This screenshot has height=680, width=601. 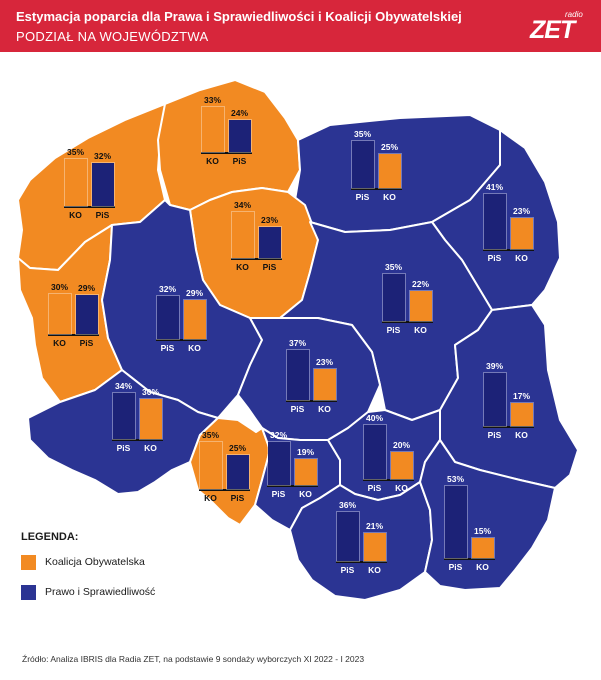 I want to click on logo-radio-text: radio, so click(x=574, y=14).